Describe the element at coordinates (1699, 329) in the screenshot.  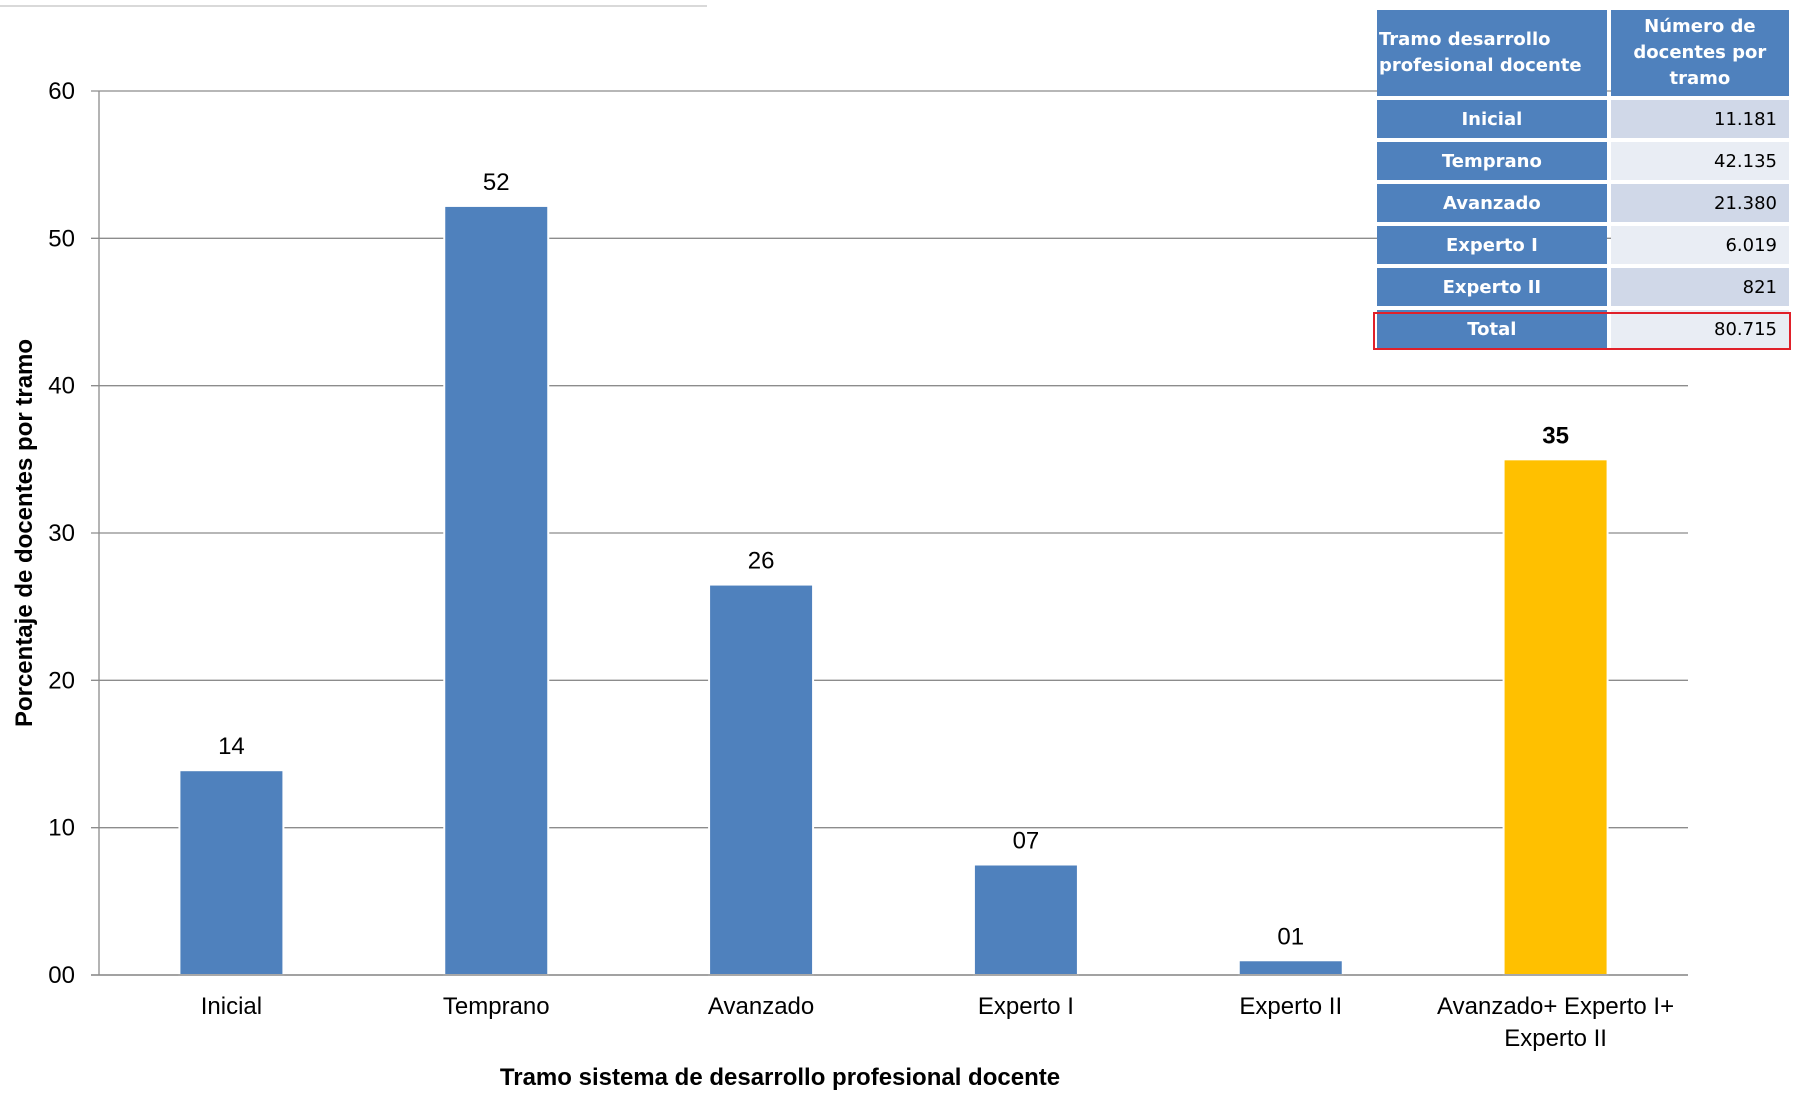
I see `total-value: 80.715` at that location.